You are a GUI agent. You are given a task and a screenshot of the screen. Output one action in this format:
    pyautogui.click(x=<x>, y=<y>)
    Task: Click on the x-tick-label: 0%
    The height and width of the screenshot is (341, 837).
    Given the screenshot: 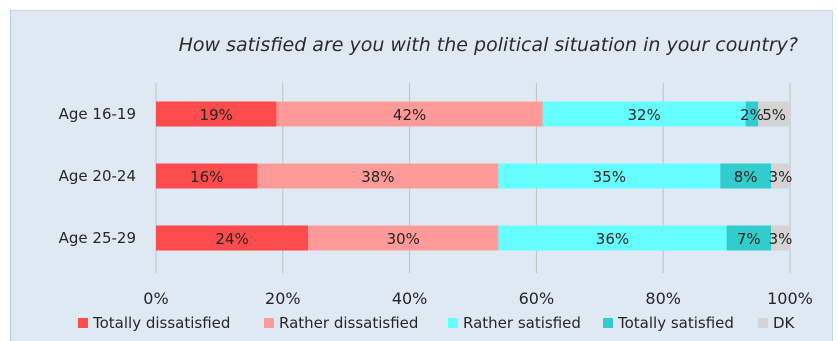 What is the action you would take?
    pyautogui.click(x=155, y=298)
    